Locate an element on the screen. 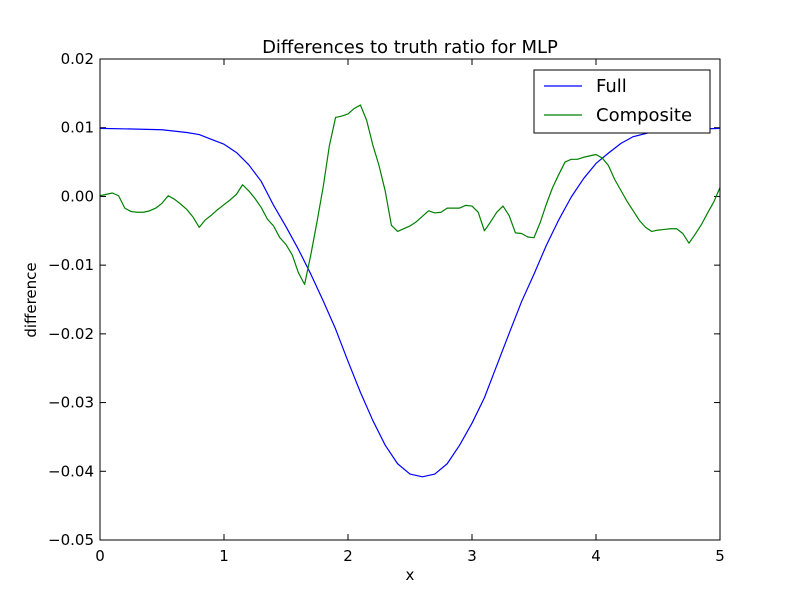 The height and width of the screenshot is (600, 800). legend-frame is located at coordinates (622, 101).